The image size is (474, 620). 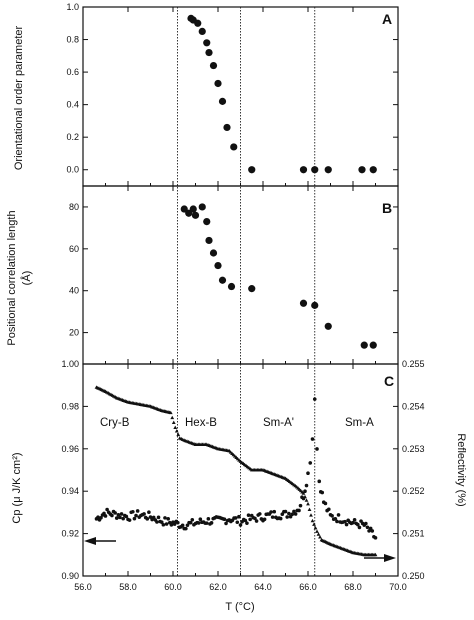 What do you see at coordinates (353, 587) in the screenshot?
I see `x-tick-label: 68.0` at bounding box center [353, 587].